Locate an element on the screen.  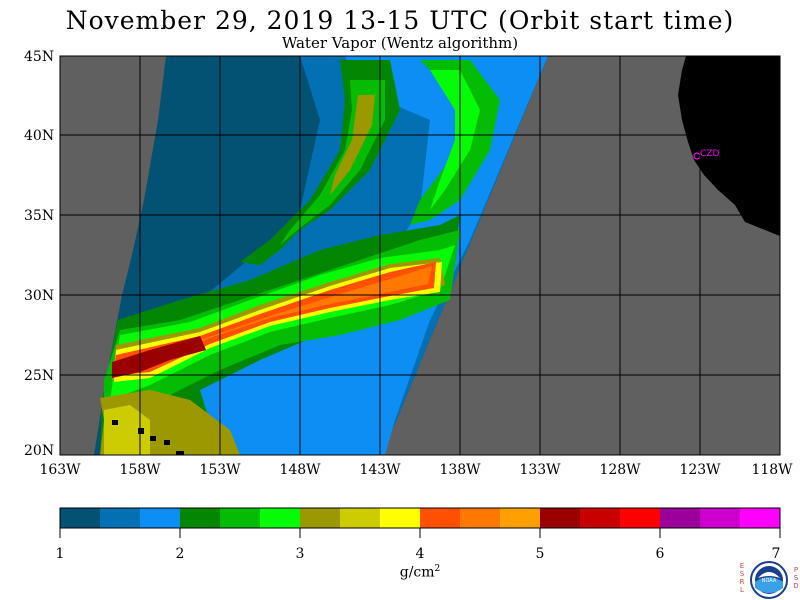
logo-noaa-text: NOAA is located at coordinates (769, 581).